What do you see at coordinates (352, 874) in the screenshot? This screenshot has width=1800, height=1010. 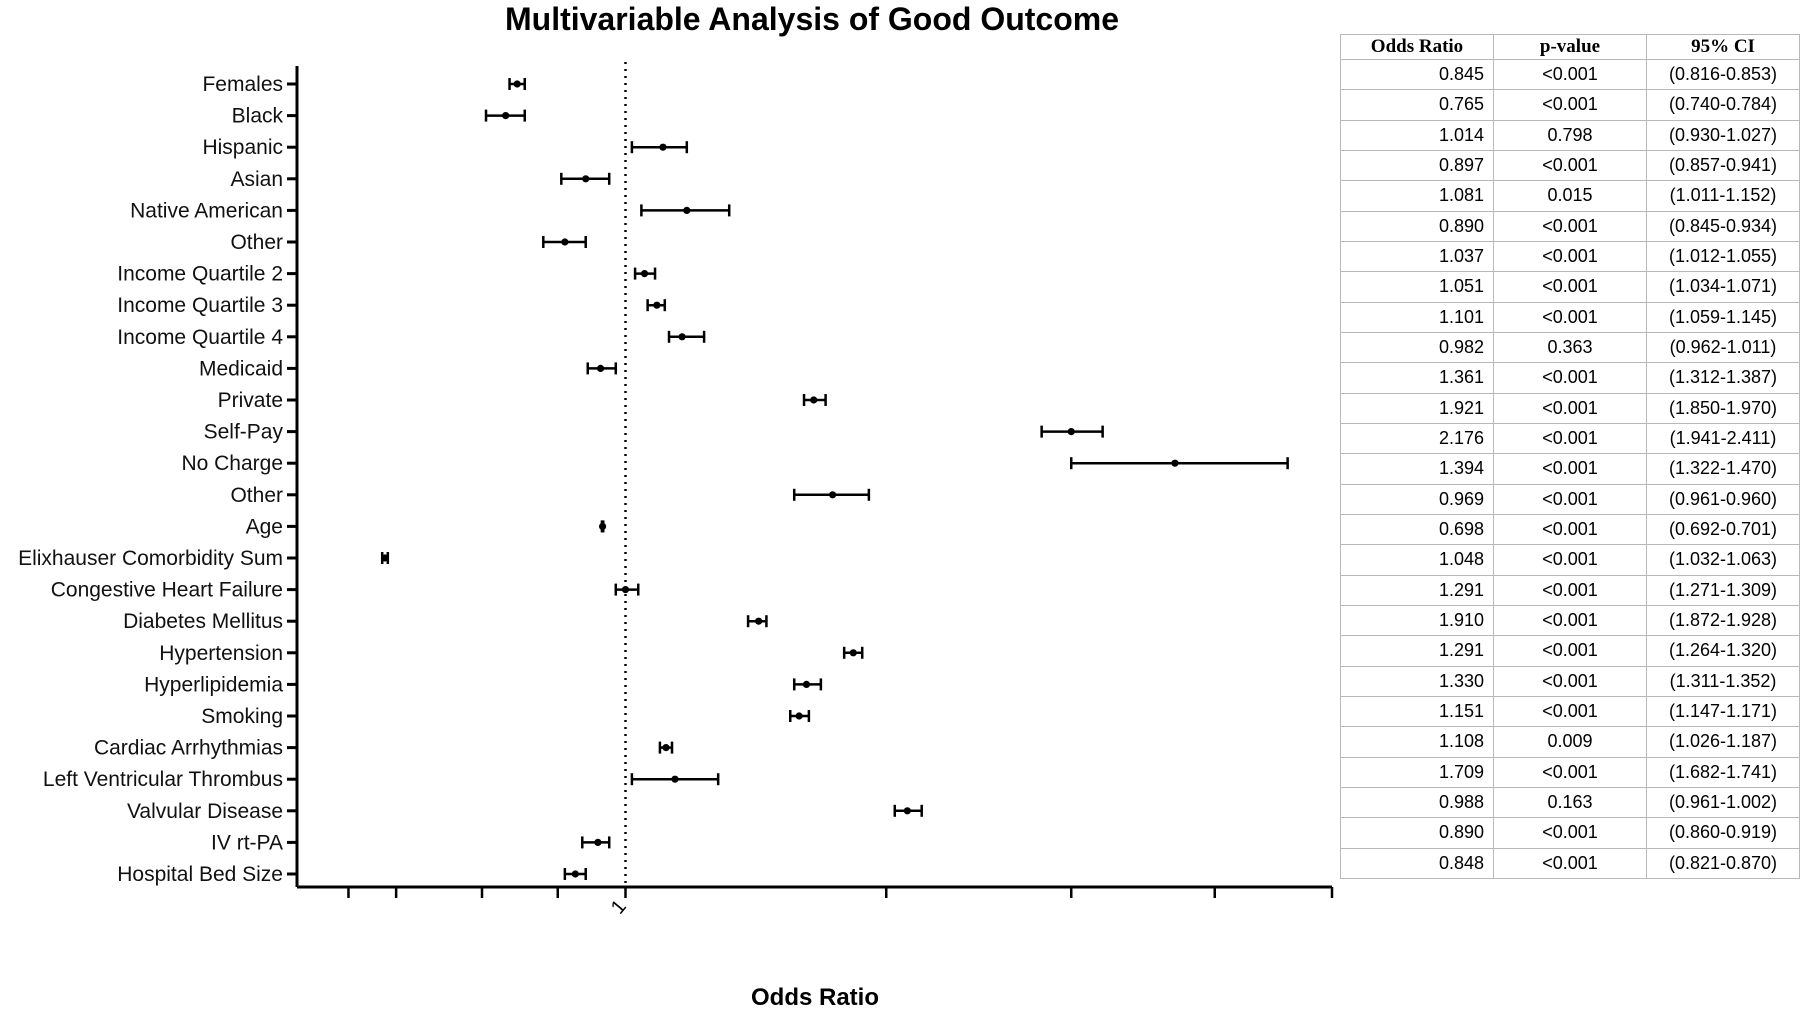 I see `forest-row: Hospital Bed Size` at bounding box center [352, 874].